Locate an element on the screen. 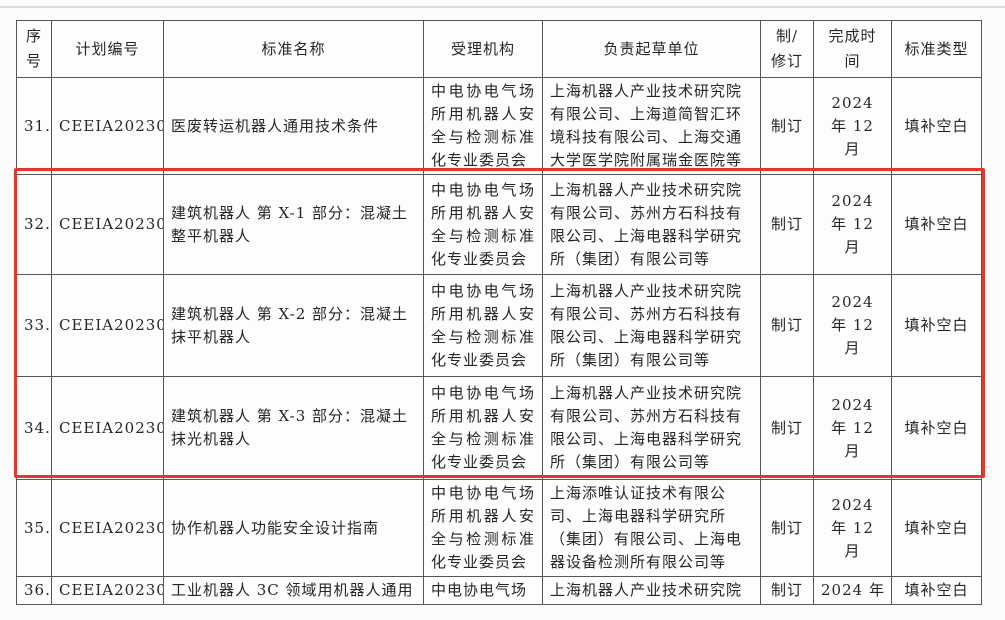  cell-name: 建筑机器人 第 X-1 部分：混凝土整平机器人 is located at coordinates (293, 224).